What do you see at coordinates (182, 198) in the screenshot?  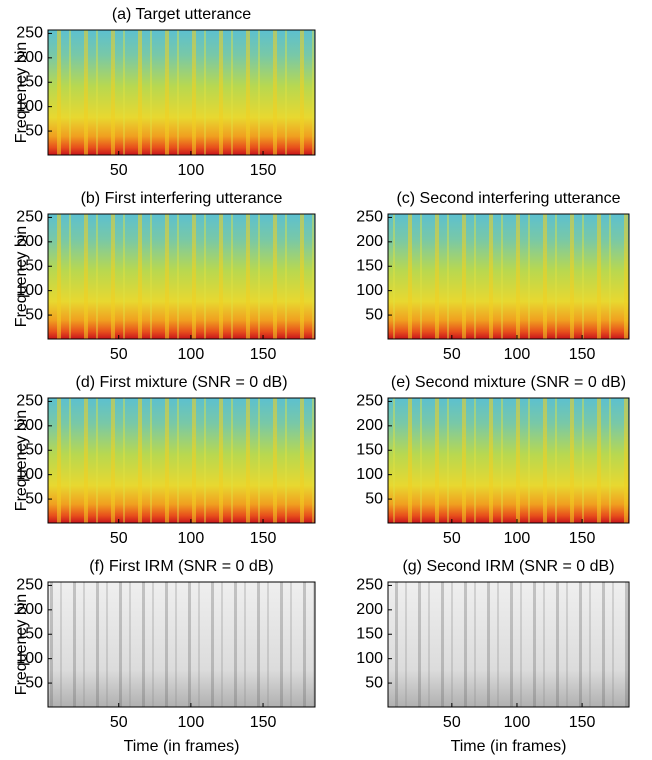 I see `panel-title: (b) First interfering utterance` at bounding box center [182, 198].